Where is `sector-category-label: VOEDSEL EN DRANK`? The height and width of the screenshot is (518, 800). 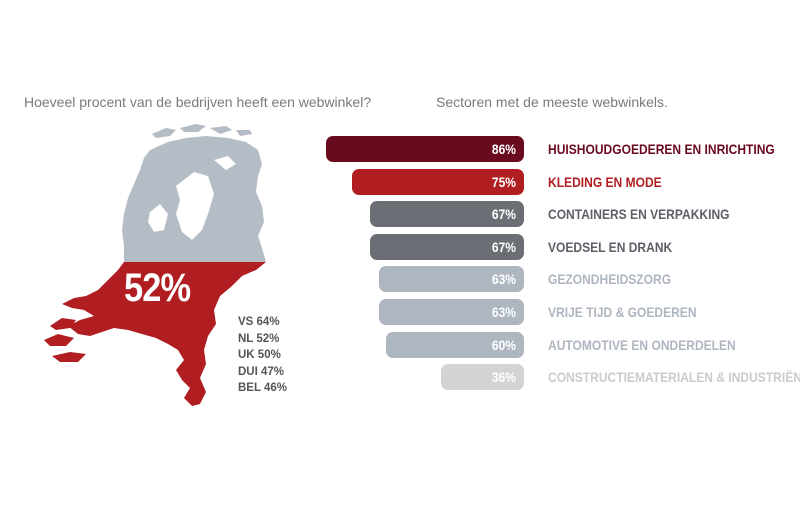
sector-category-label: VOEDSEL EN DRANK is located at coordinates (610, 246).